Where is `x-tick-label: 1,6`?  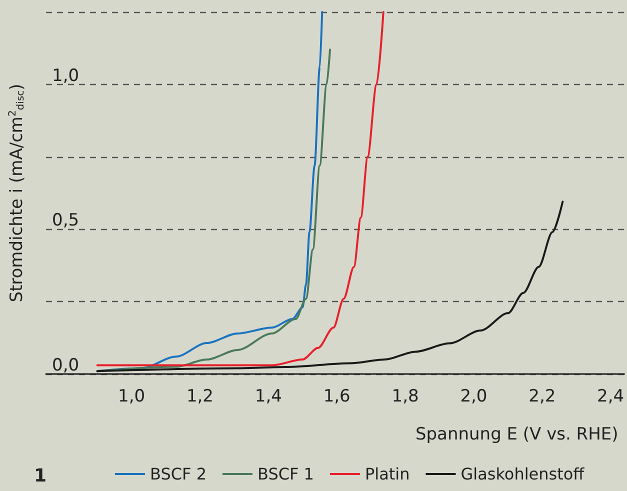 x-tick-label: 1,6 is located at coordinates (336, 396).